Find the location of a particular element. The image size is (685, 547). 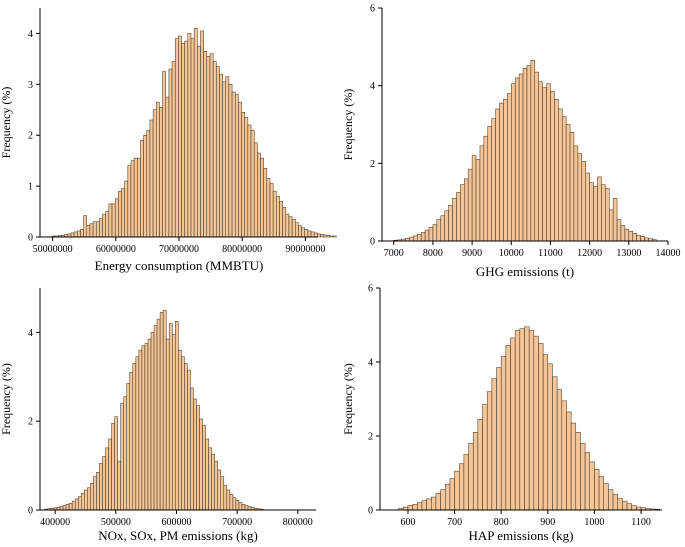

criteria-y-tick-label: 4 is located at coordinates (30, 333).